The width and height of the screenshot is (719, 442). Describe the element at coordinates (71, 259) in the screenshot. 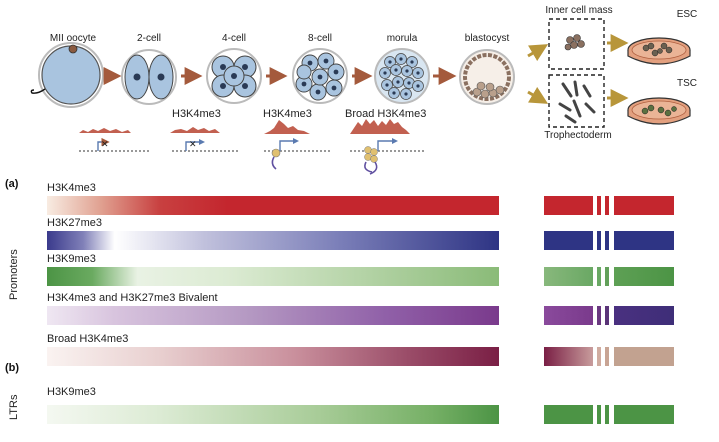

I see `row-label-h3k9me3: H3K9me3` at that location.